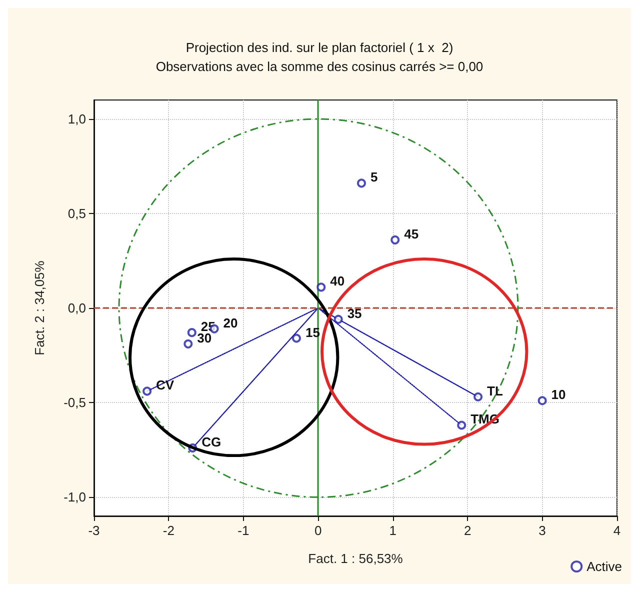  What do you see at coordinates (318, 530) in the screenshot?
I see `x-tick-label: 0` at bounding box center [318, 530].